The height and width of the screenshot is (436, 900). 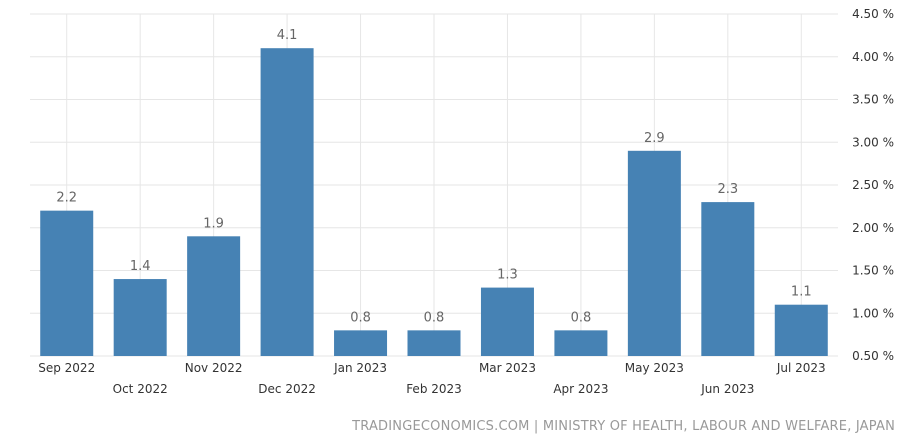 What do you see at coordinates (434, 389) in the screenshot?
I see `x-tick-label: Feb 2023` at bounding box center [434, 389].